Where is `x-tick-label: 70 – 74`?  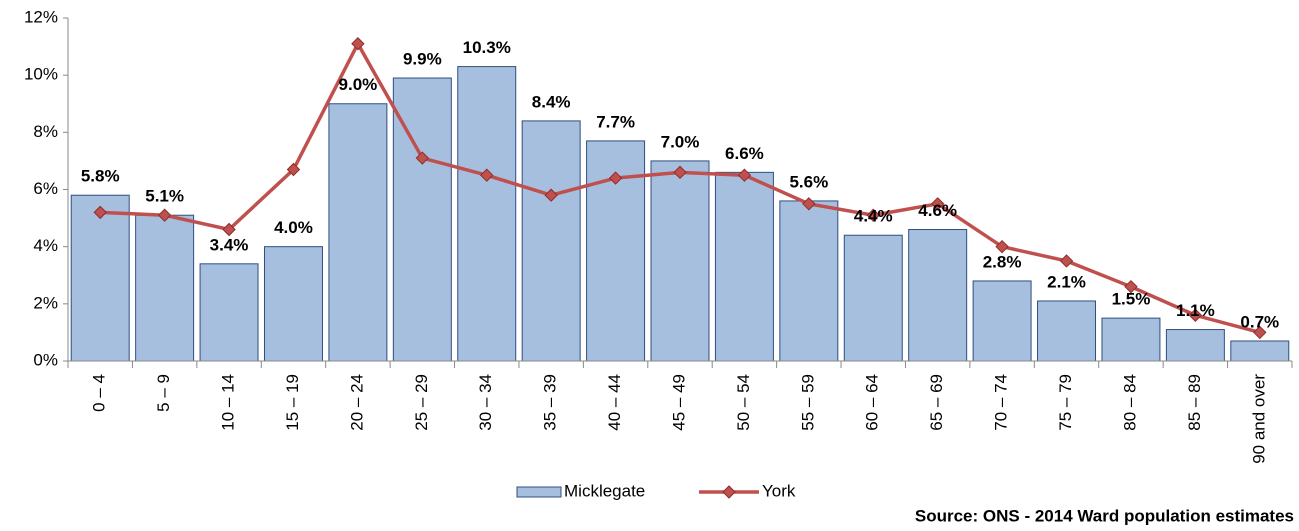
x-tick-label: 70 – 74 is located at coordinates (1001, 402).